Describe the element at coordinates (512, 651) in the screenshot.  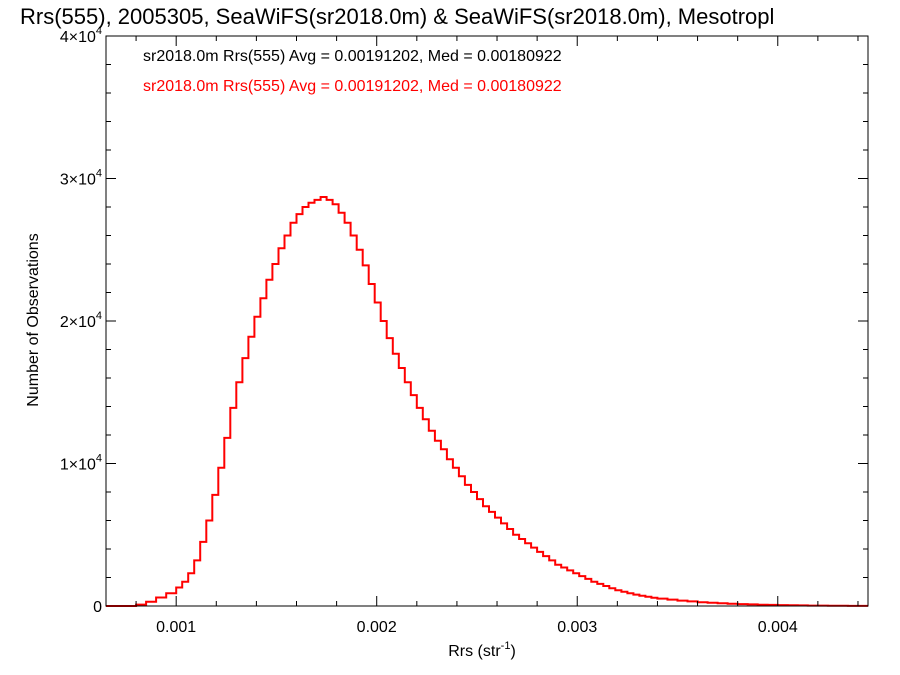
I see `x-axis-label-suffix: )` at that location.